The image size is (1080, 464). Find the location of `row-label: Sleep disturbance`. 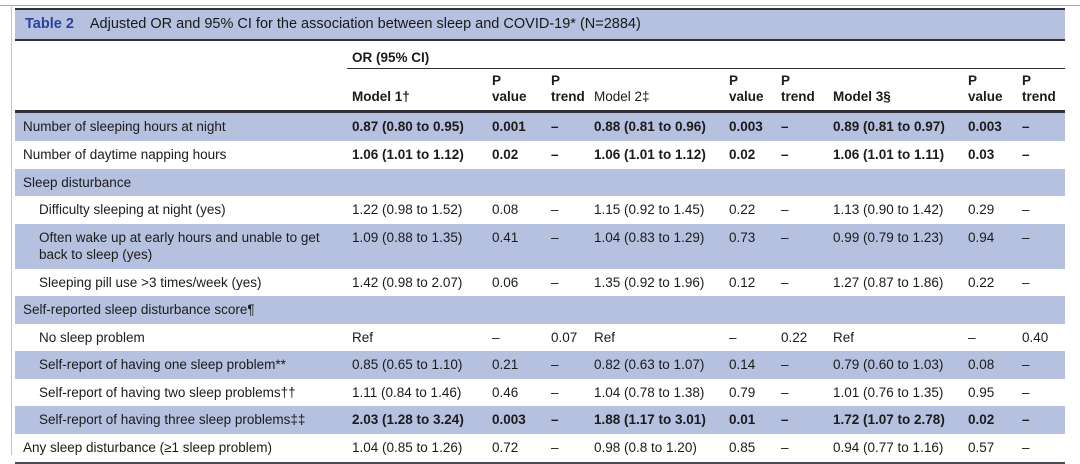

row-label: Sleep disturbance is located at coordinates (77, 182).